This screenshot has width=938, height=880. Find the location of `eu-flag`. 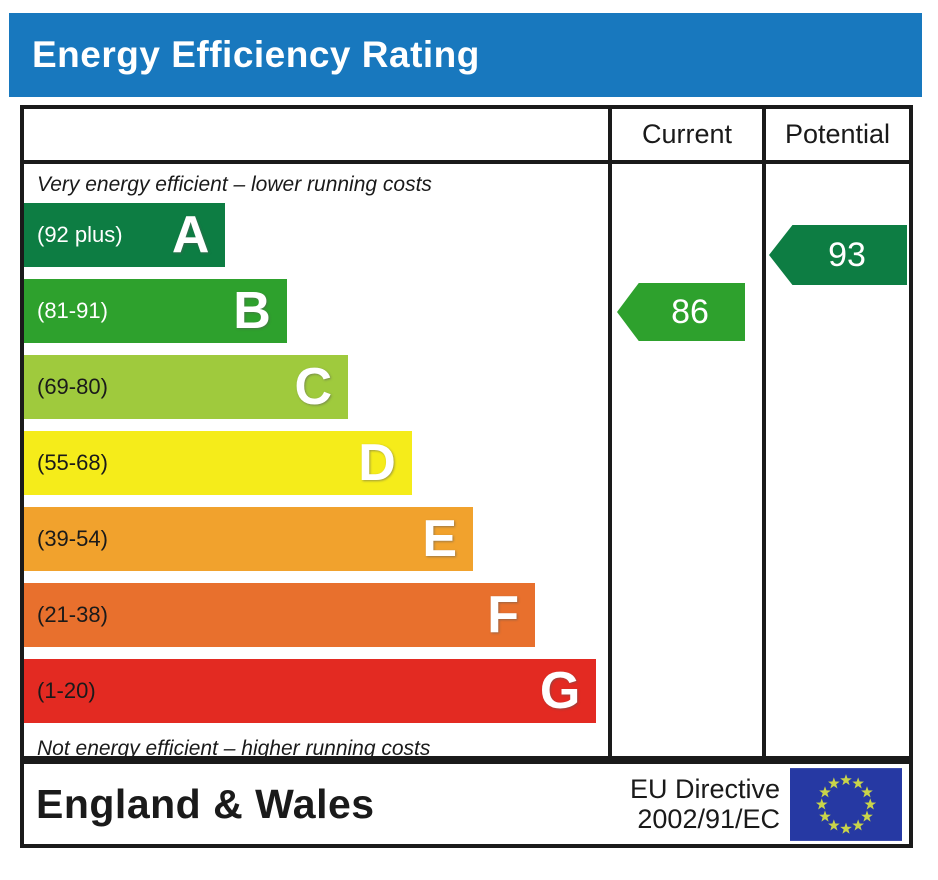

eu-flag is located at coordinates (846, 804).